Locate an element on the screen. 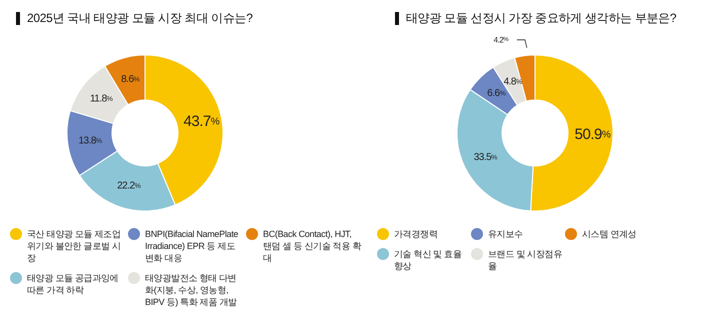 This screenshot has height=335, width=710. legend-label: 태양광발전소 형태 다변화(지붕, 수상, 영농형, BIPV 등) 특화 제품 개발 is located at coordinates (191, 290).